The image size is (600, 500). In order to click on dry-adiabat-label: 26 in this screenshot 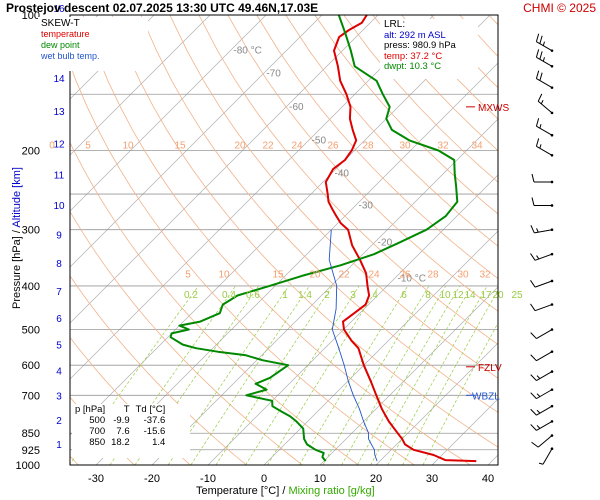, I will do `click(405, 274)`.